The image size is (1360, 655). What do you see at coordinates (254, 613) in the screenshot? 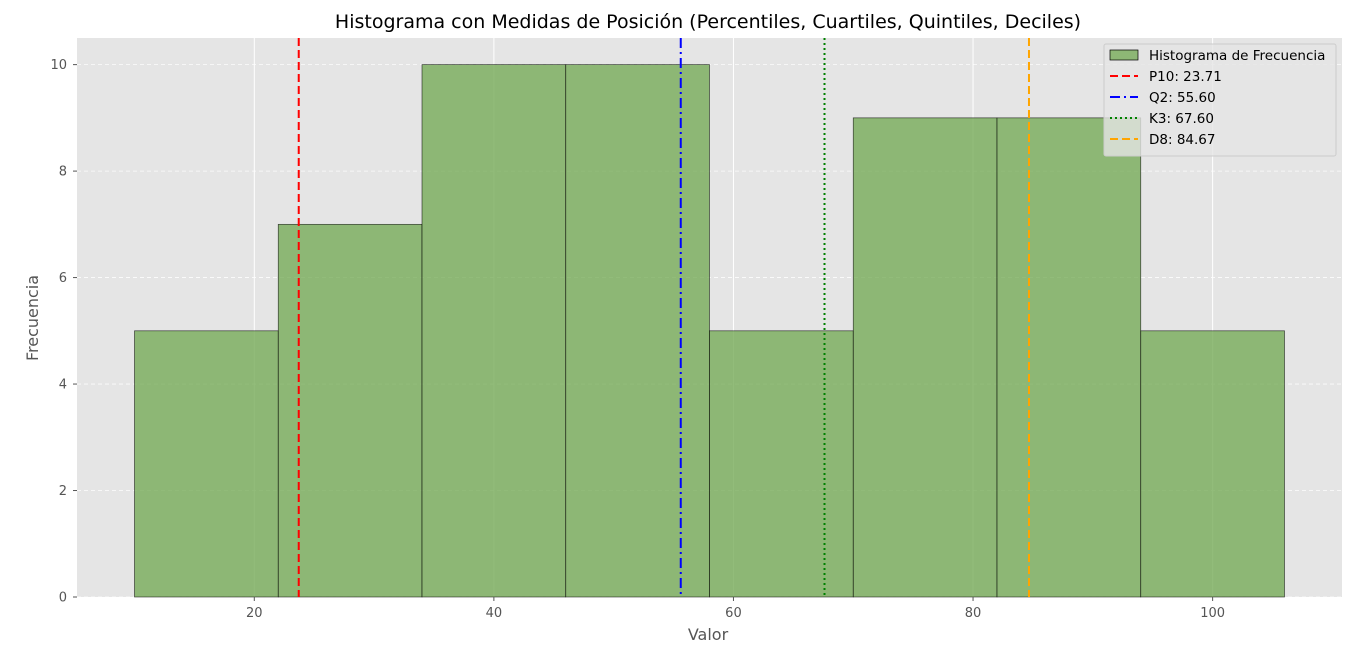
I see `x-tick-label: 20` at bounding box center [254, 613].